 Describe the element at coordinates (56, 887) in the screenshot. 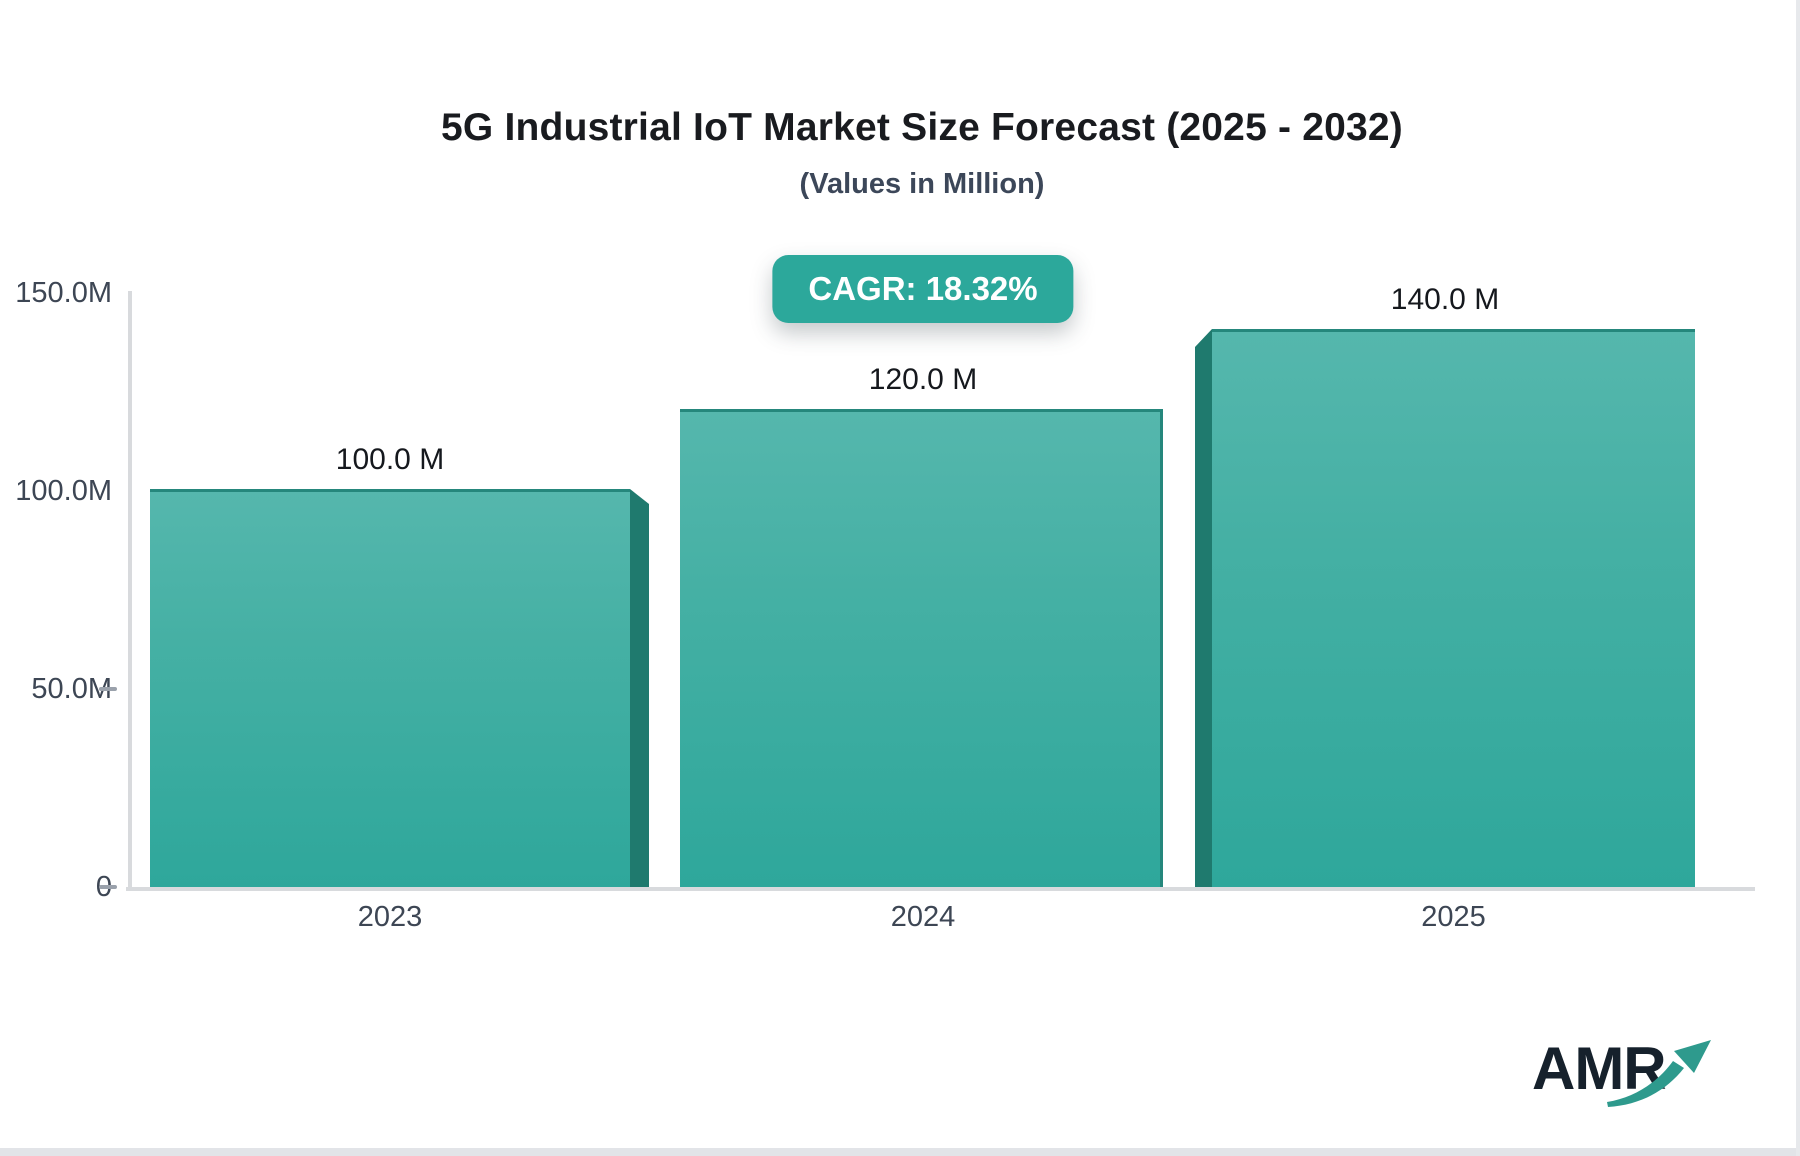

I see `y-tick-label-0: 0` at that location.